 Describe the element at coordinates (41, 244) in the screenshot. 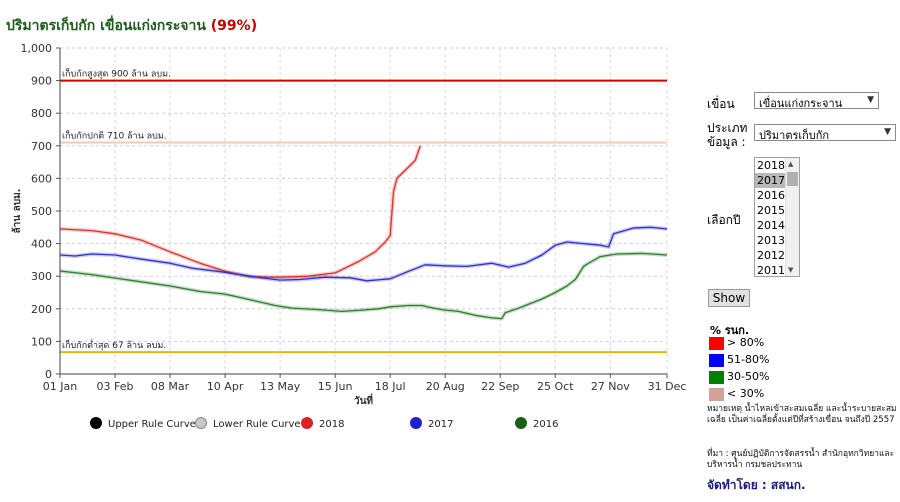

I see `y-tick-label: 400` at that location.